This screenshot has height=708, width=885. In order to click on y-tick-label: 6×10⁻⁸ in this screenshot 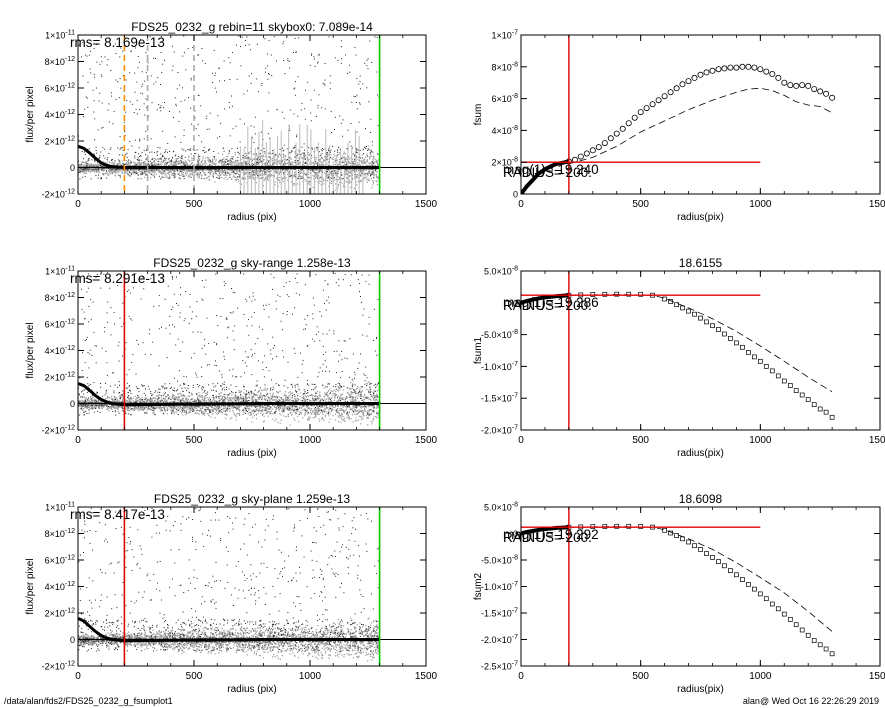, I will do `click(504, 98)`.